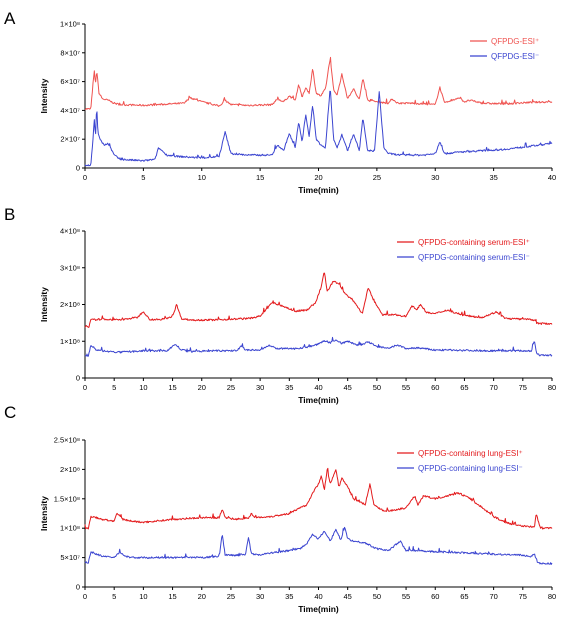 The width and height of the screenshot is (580, 620). Describe the element at coordinates (515, 56) in the screenshot. I see `panel-a-legend-label-2: QFPDG-ESI⁻` at that location.